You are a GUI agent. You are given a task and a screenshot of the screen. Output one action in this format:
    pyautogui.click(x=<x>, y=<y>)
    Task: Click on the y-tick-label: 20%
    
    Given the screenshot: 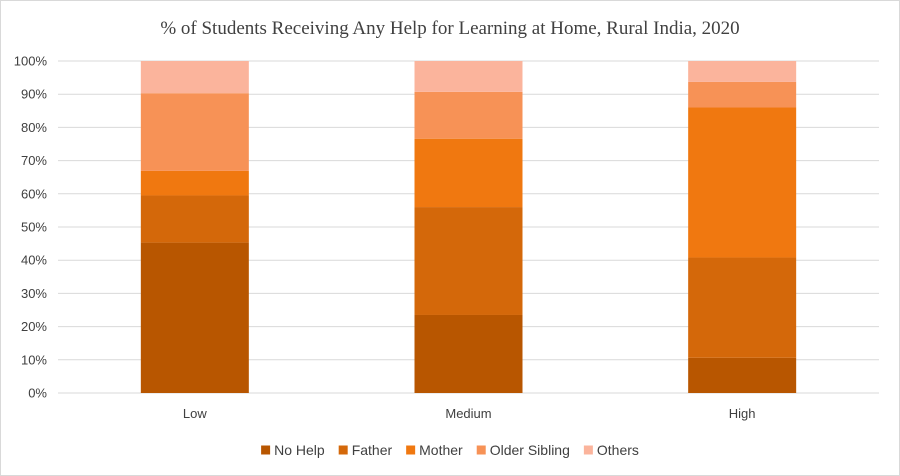 What is the action you would take?
    pyautogui.click(x=34, y=326)
    